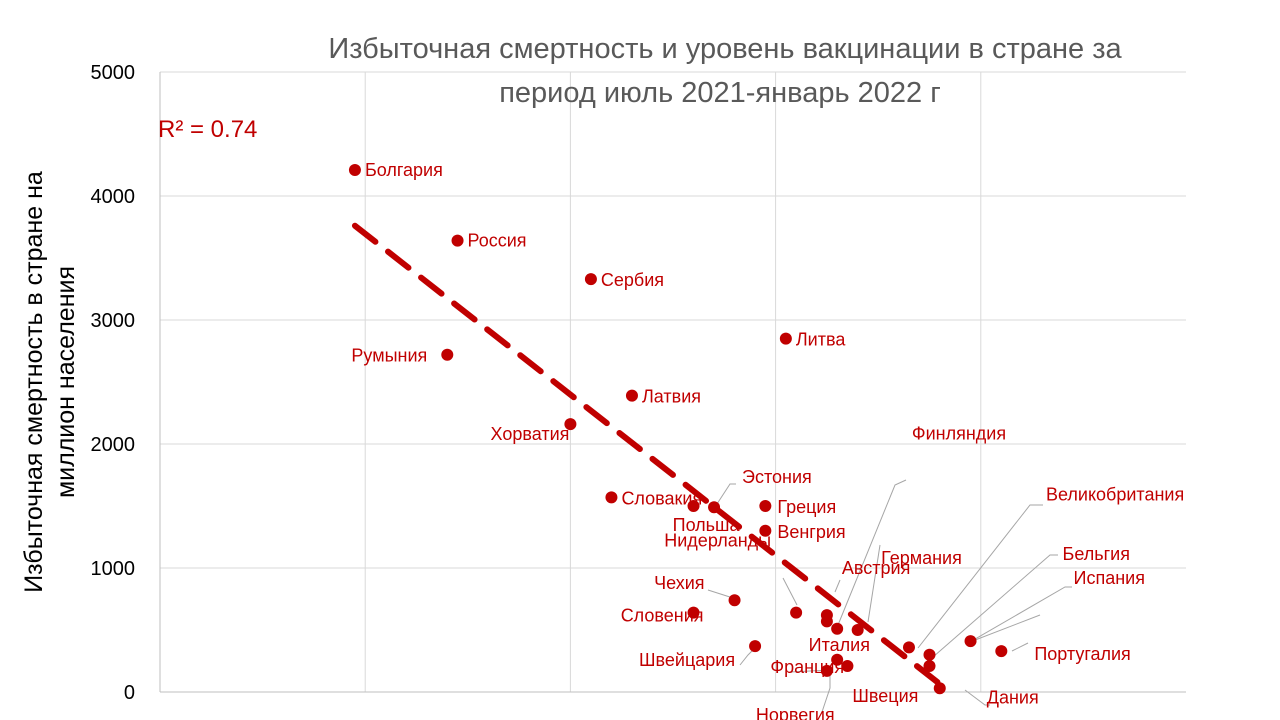 The width and height of the screenshot is (1280, 720). Describe the element at coordinates (959, 433) in the screenshot. I see `point-label-16: Финляндия` at that location.